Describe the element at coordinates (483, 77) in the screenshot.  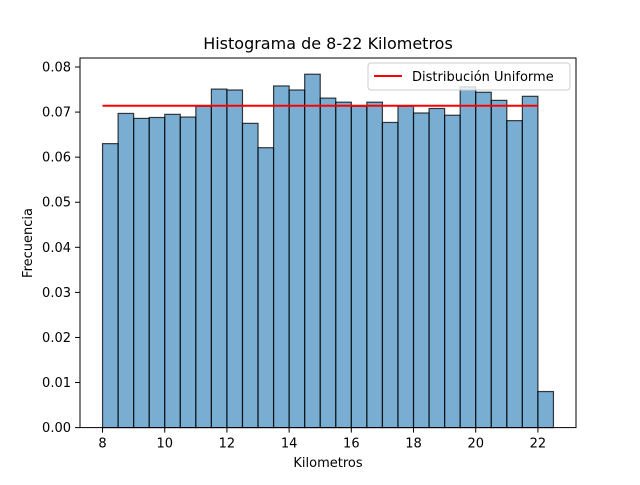
I see `legend-label: Distribución Uniforme` at that location.